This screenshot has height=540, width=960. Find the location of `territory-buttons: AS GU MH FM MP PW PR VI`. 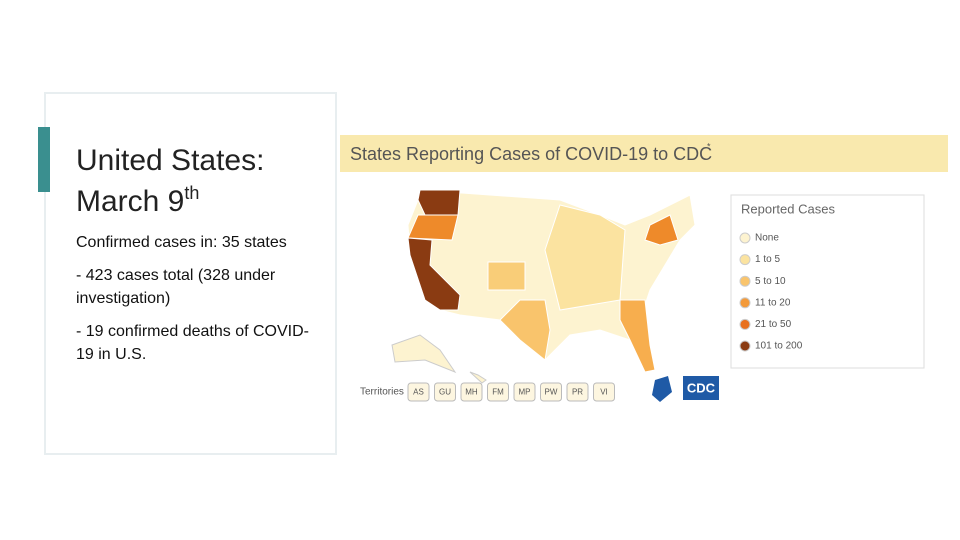

territory-buttons: AS GU MH FM MP PW PR VI is located at coordinates (511, 392).